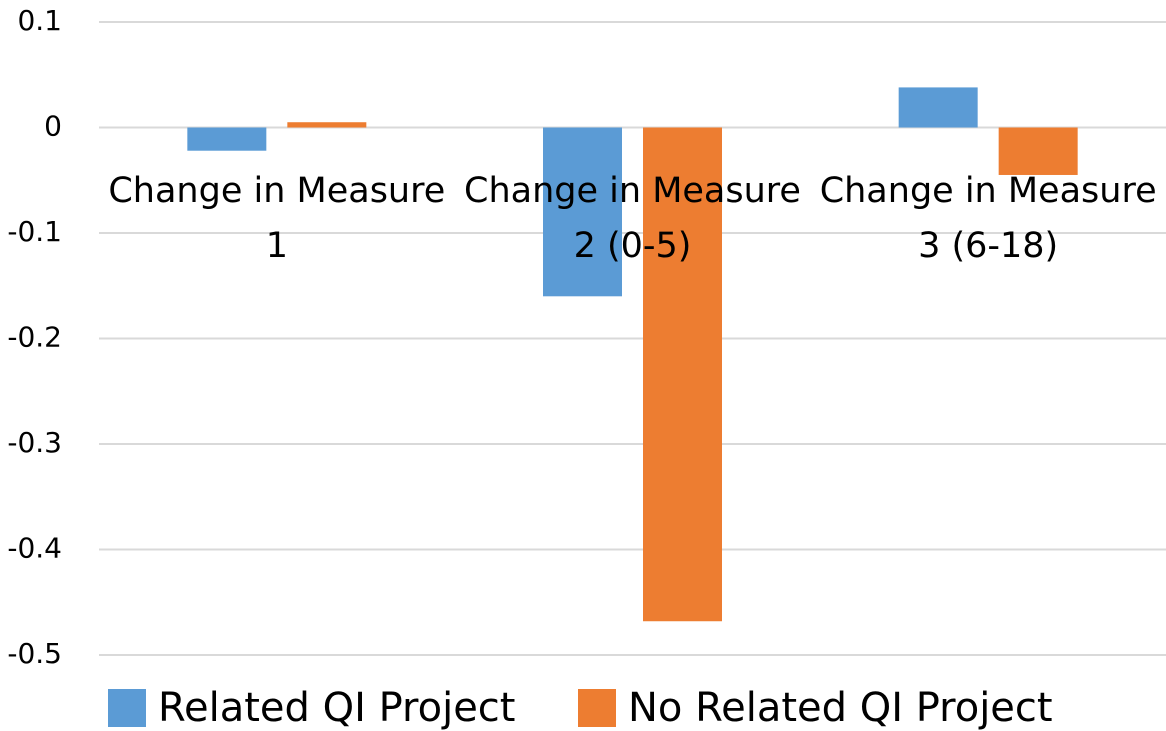 This screenshot has height=731, width=1166. What do you see at coordinates (34, 337) in the screenshot?
I see `y-tick-label: -0.2` at bounding box center [34, 337].